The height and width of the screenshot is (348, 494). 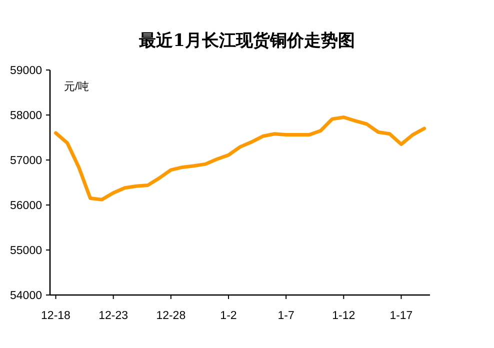 What do you see at coordinates (246, 41) in the screenshot?
I see `chart-title: 最近1月长江现货铜价走势图` at bounding box center [246, 41].